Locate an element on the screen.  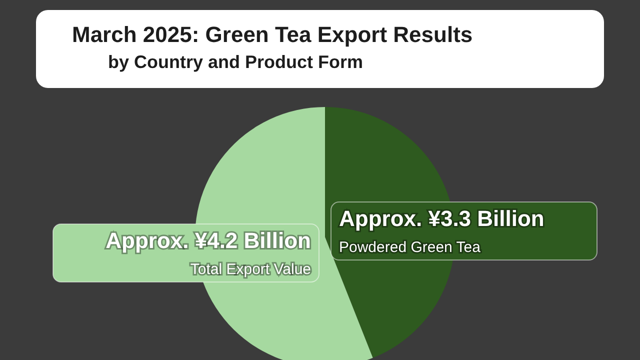
data-label: Approx. ¥4.2 Billion is located at coordinates (208, 240).